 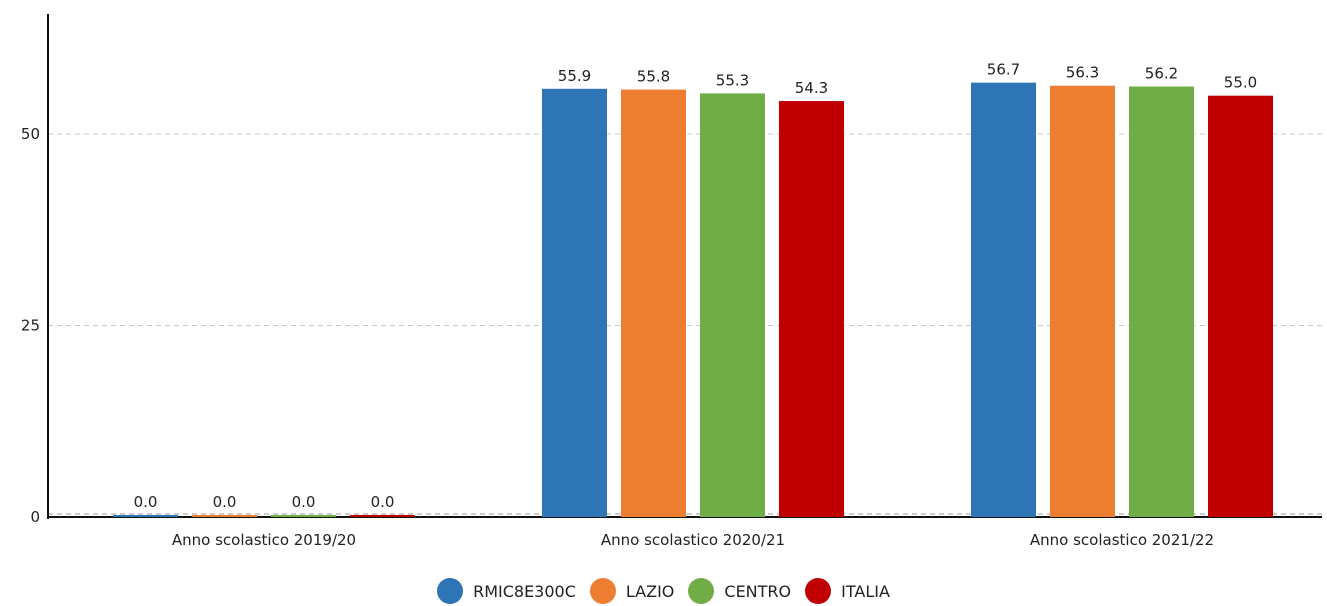 I want to click on y-tick-label: 50, so click(x=30, y=134).